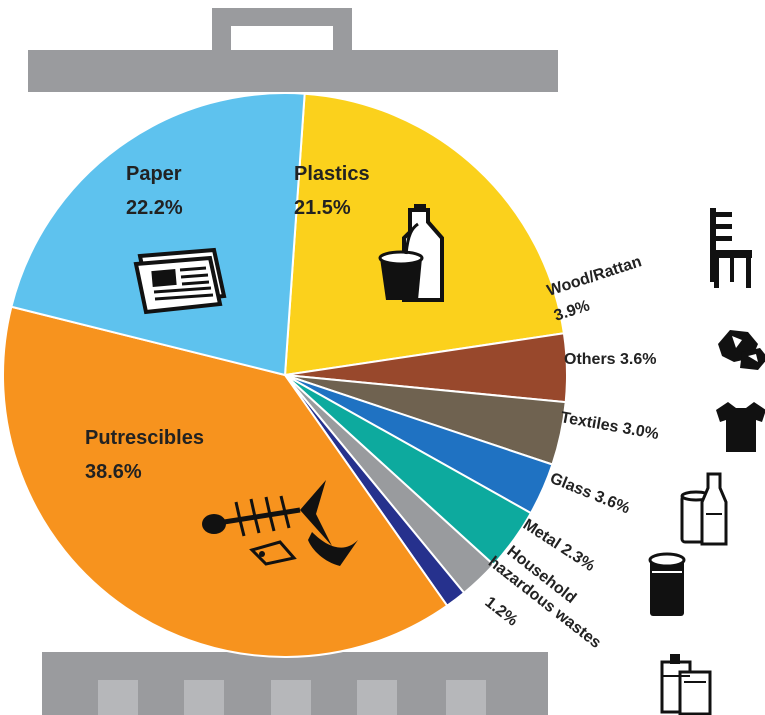  What do you see at coordinates (154, 208) in the screenshot?
I see `label-paper-value: 22.2%` at bounding box center [154, 208].